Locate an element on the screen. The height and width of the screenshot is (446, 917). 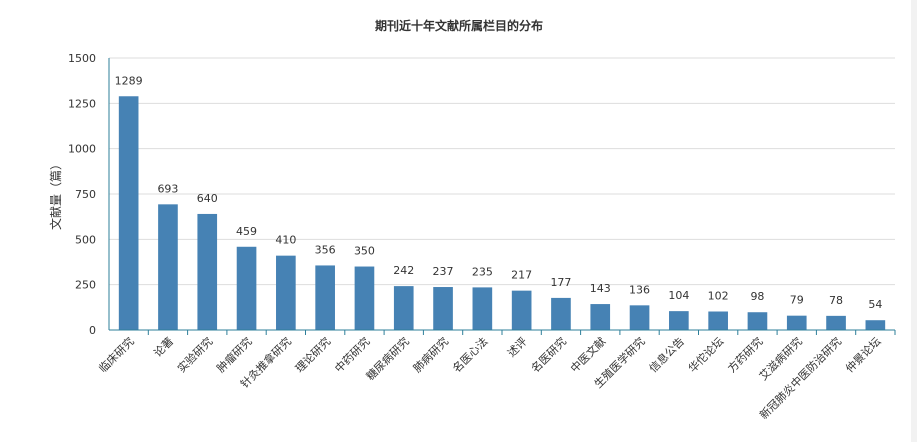
data-label: 177 is located at coordinates (560, 282).